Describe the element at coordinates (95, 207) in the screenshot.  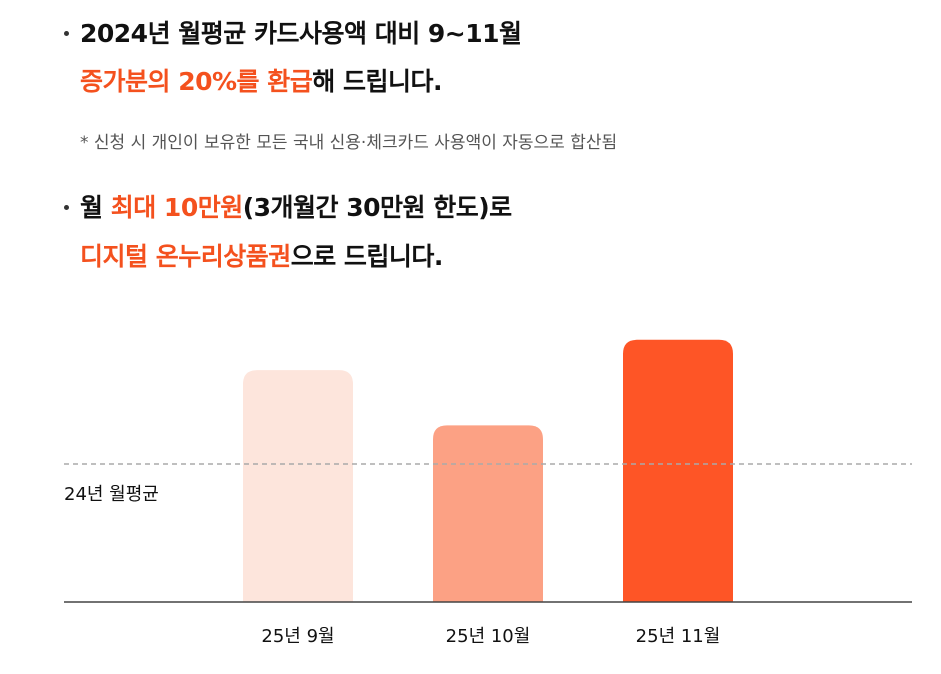
I see `text: 월` at that location.